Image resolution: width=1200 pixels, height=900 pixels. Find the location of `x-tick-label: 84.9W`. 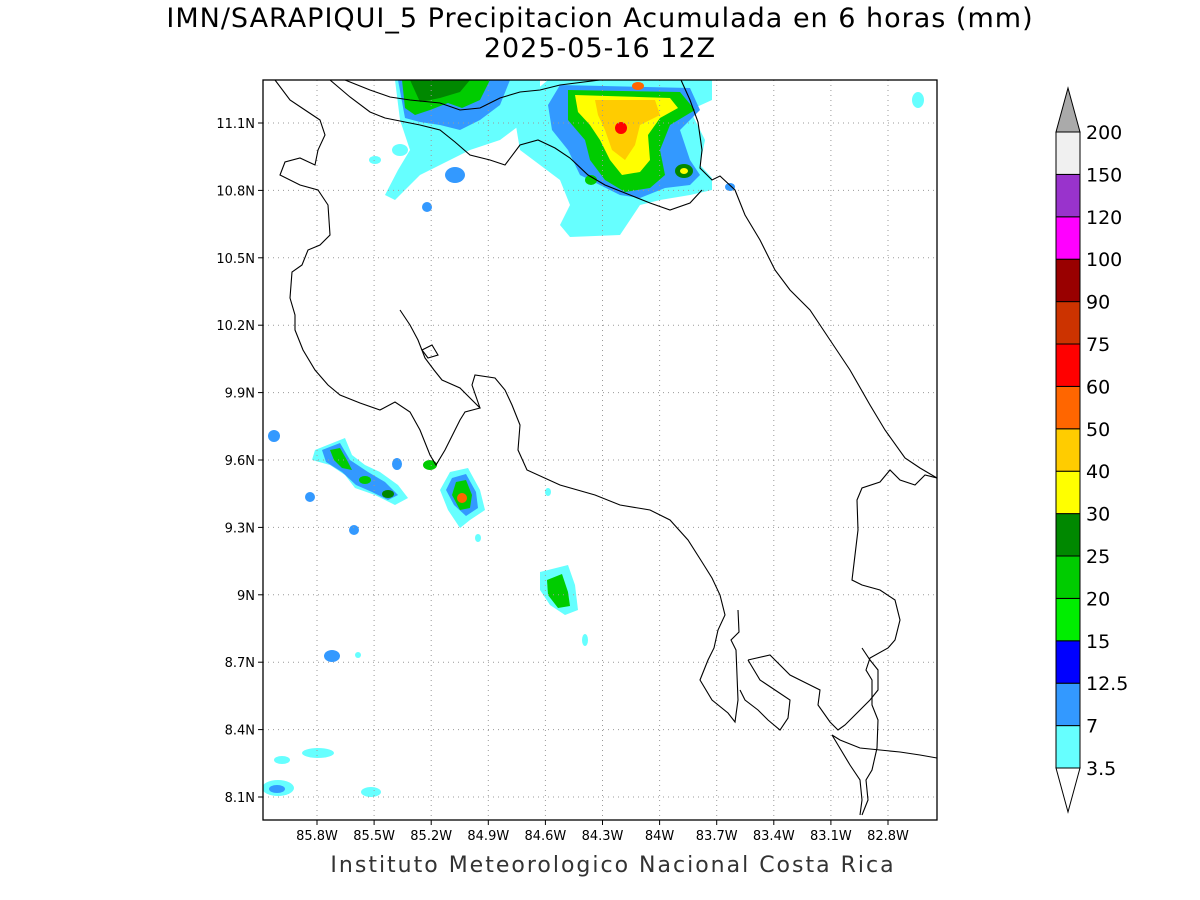

x-tick-label: 84.9W is located at coordinates (488, 836).